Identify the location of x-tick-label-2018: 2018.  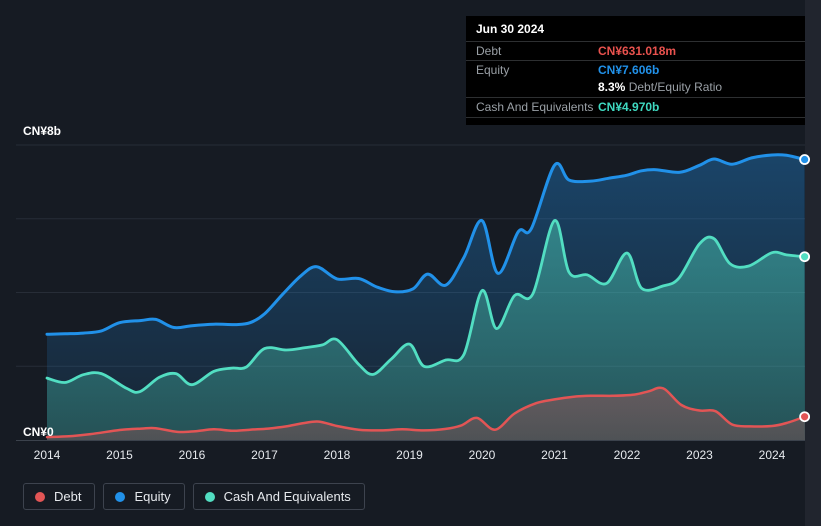
(337, 455).